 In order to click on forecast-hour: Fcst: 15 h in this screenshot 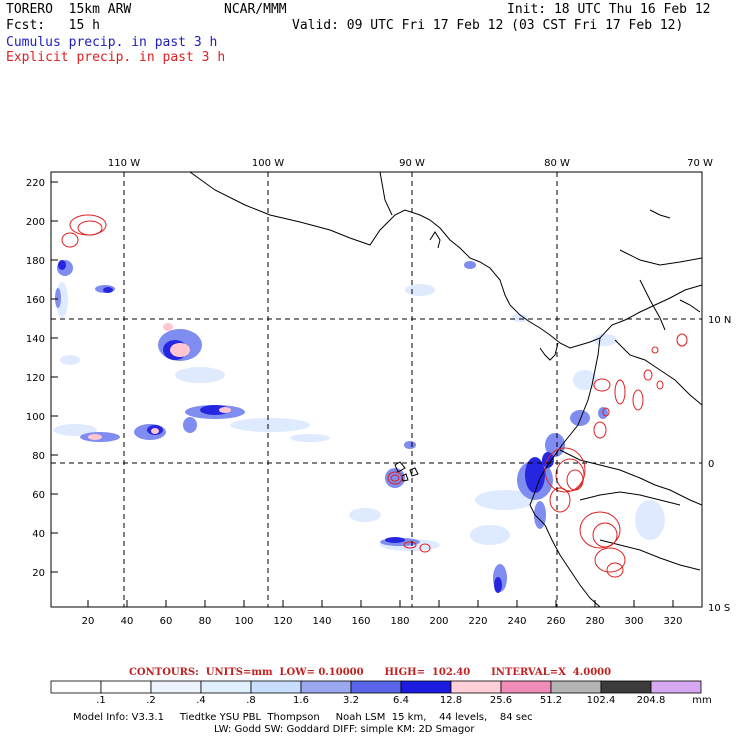, I will do `click(53, 25)`.